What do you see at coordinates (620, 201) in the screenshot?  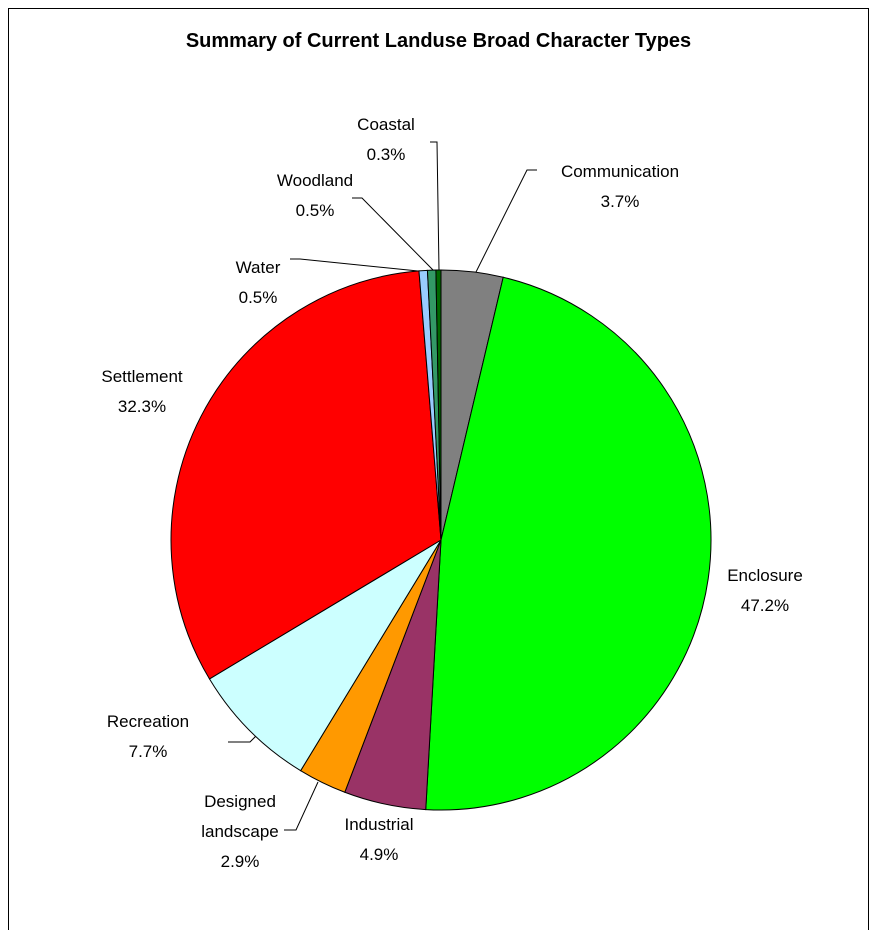 I see `label-value: 3.7%` at bounding box center [620, 201].